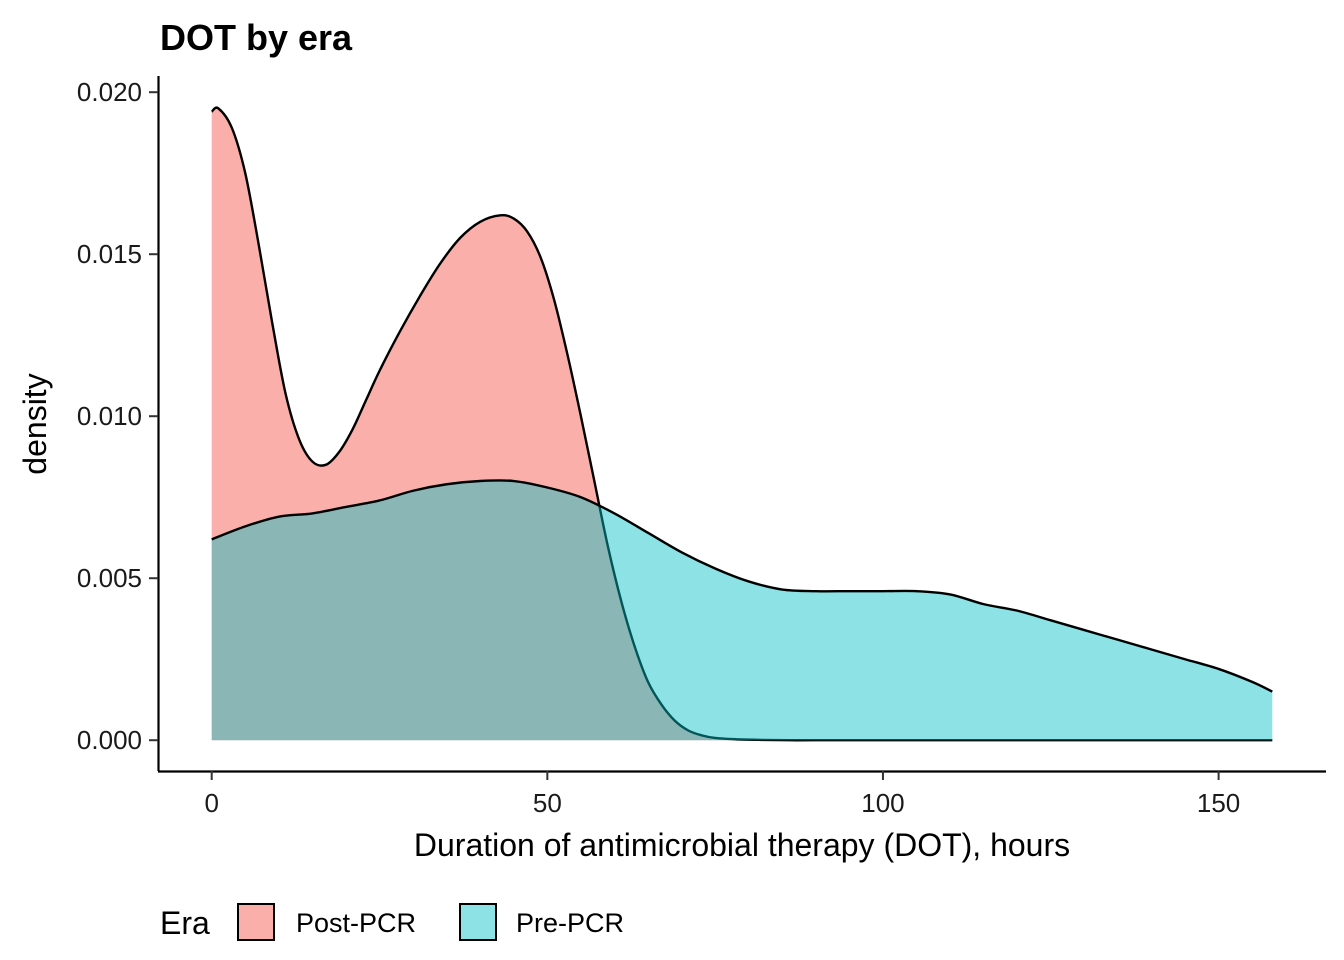 This screenshot has width=1344, height=960. Describe the element at coordinates (185, 923) in the screenshot. I see `legend-title: Era` at that location.